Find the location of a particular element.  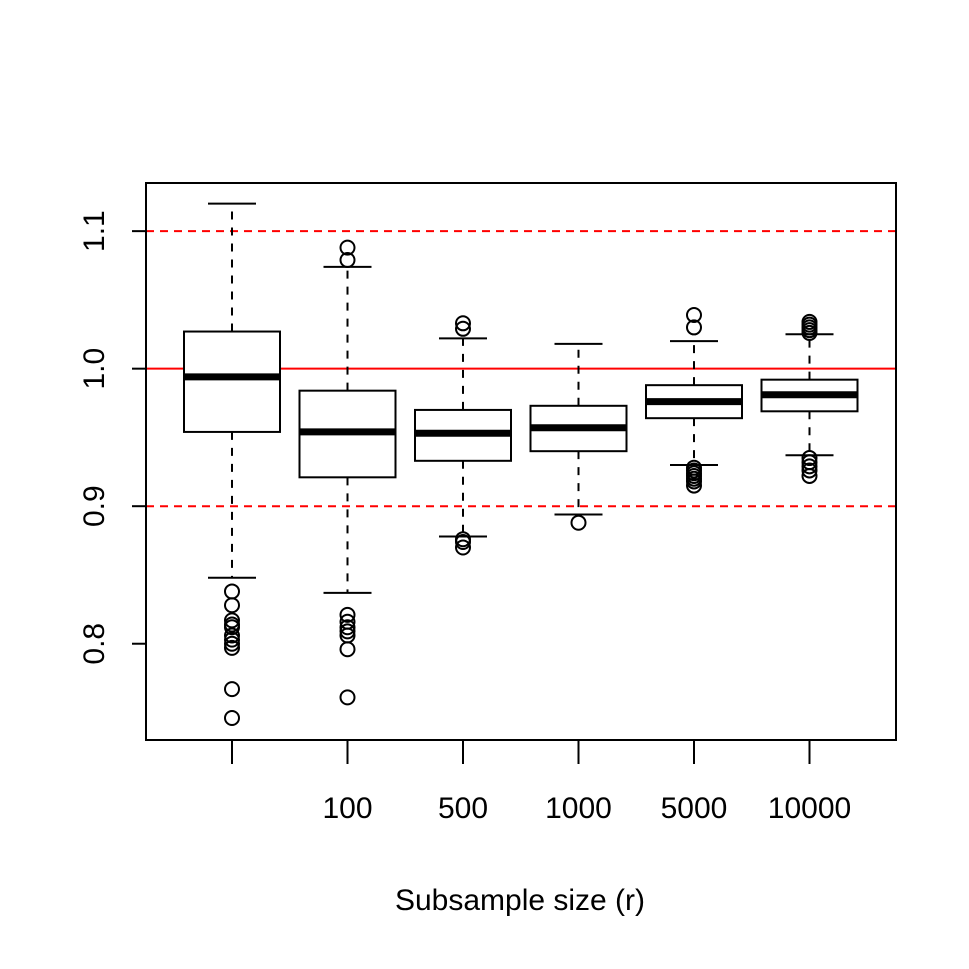

x-tick-label: 100 is located at coordinates (347, 808).